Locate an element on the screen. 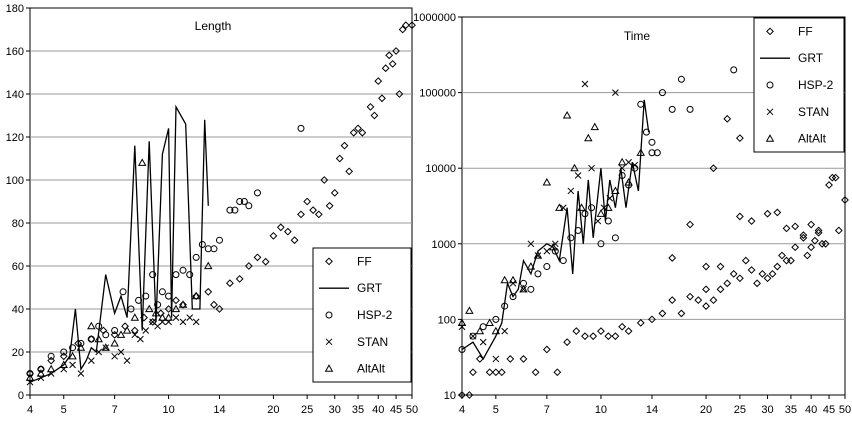 This screenshot has width=852, height=424. y-tick-label: 120 is located at coordinates (15, 138).